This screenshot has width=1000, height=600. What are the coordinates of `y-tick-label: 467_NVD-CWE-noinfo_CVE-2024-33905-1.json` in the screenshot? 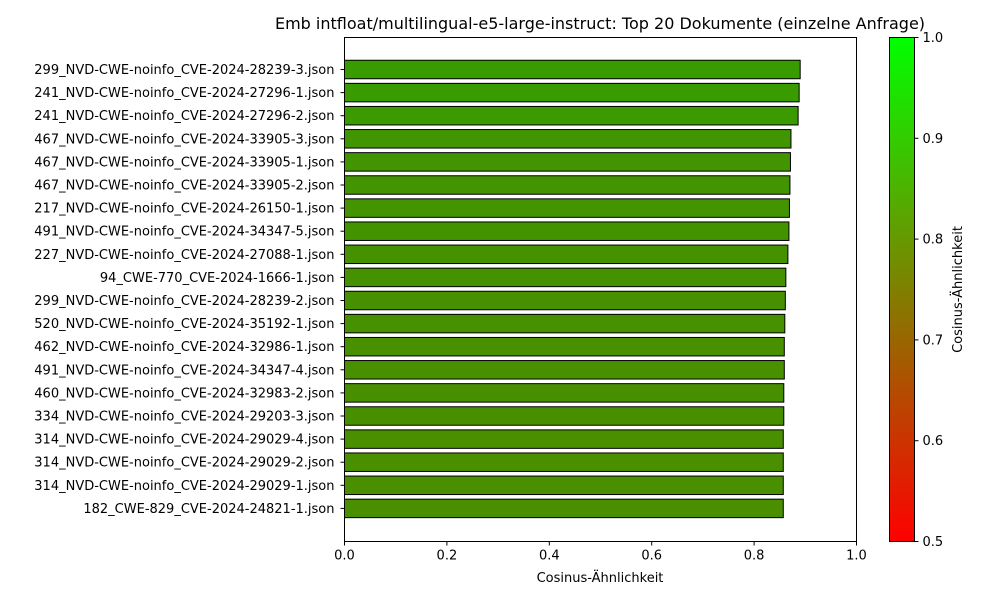 It's located at (184, 162).